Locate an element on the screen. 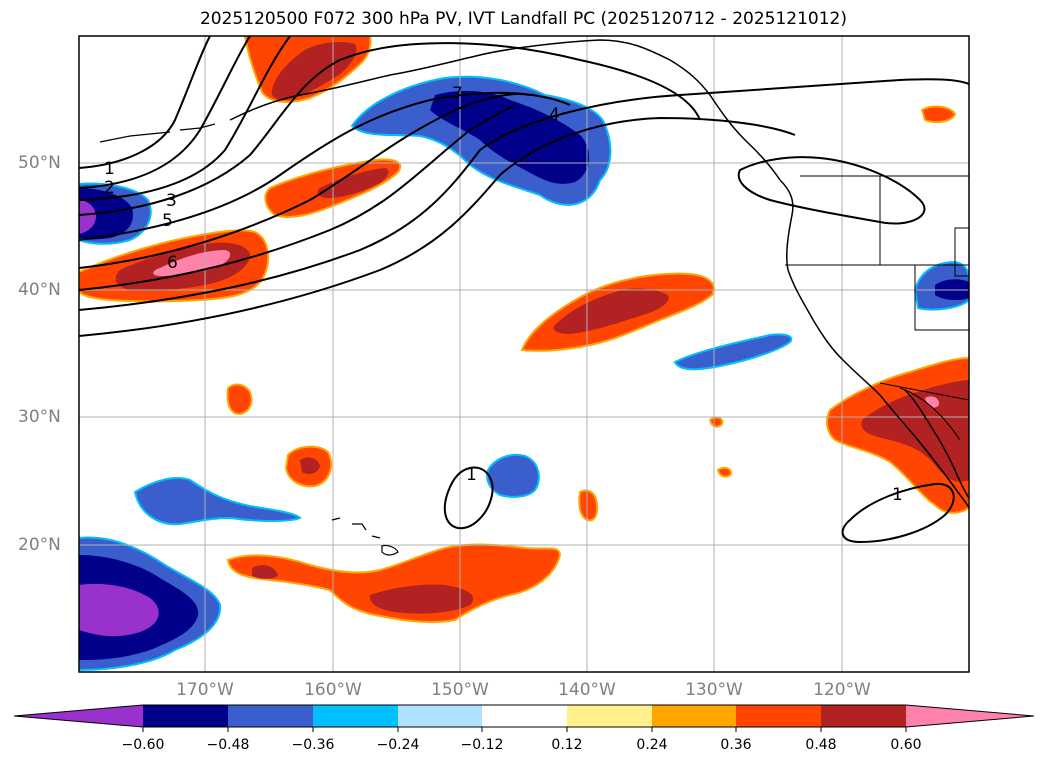  contour-1-east is located at coordinates (831, 190).